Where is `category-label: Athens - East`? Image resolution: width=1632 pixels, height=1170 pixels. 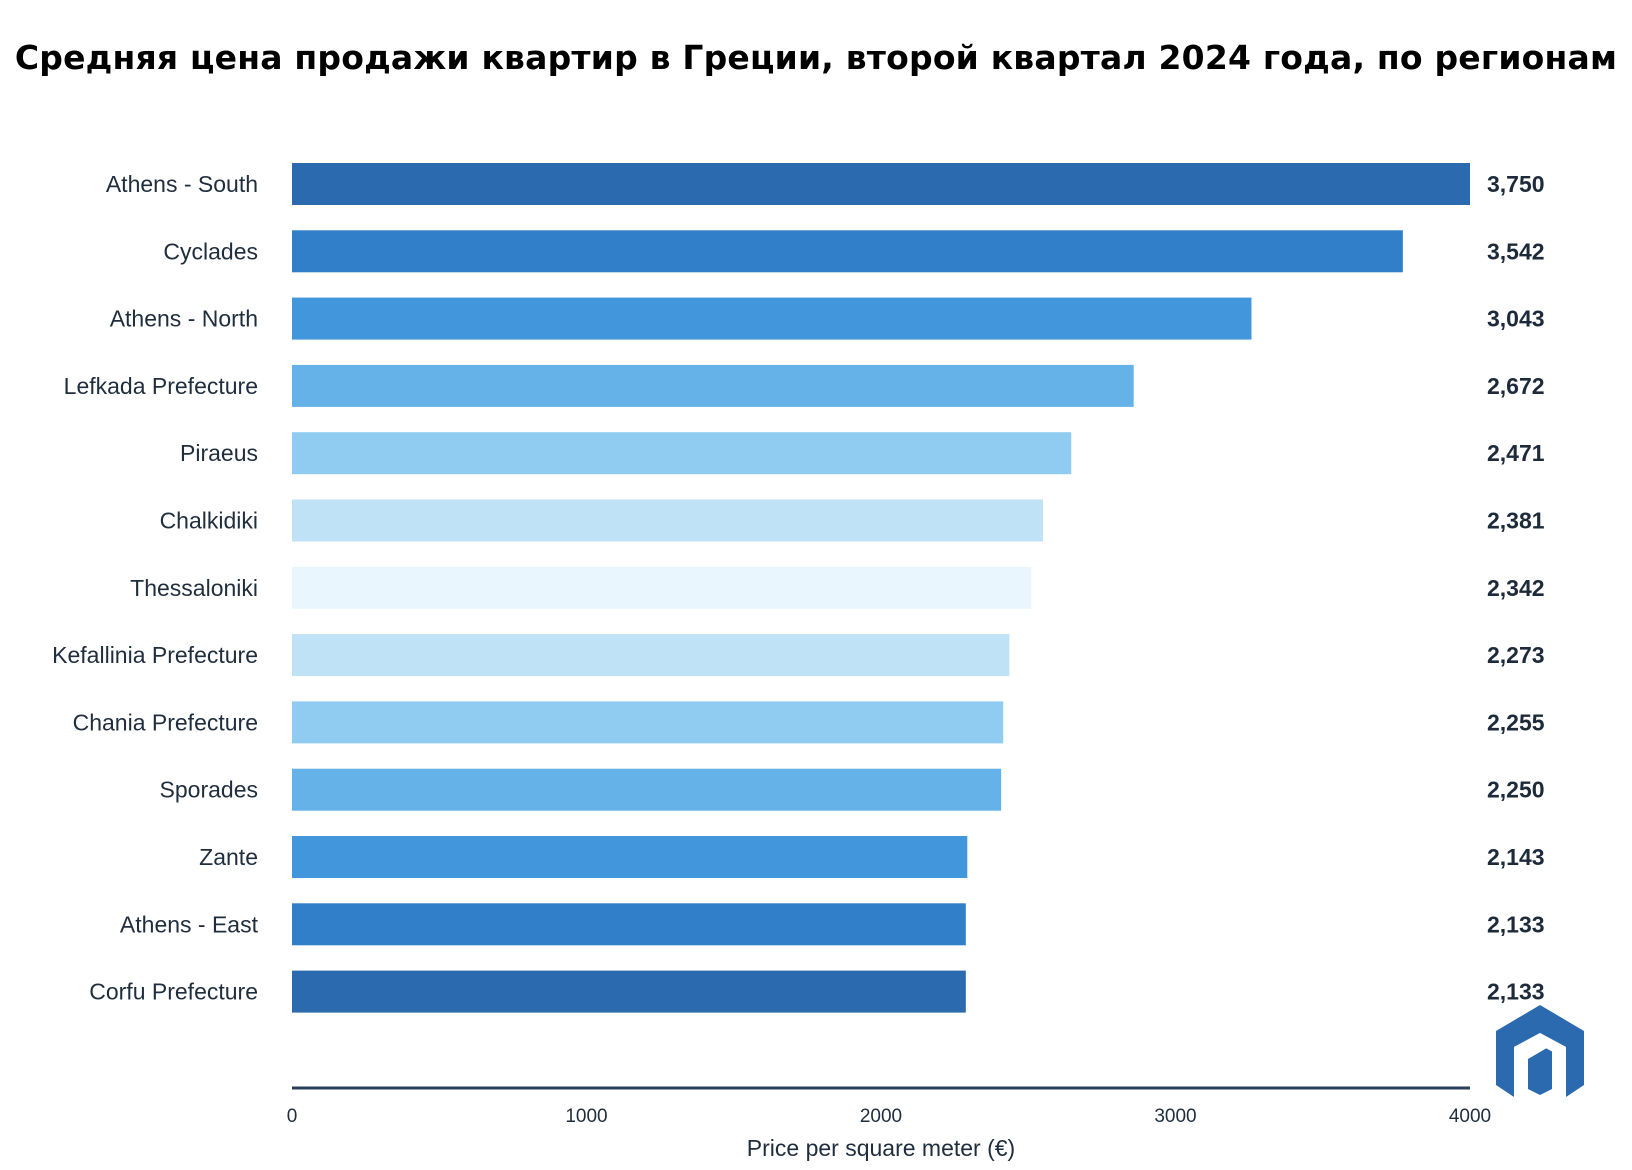
category-label: Athens - East is located at coordinates (189, 924).